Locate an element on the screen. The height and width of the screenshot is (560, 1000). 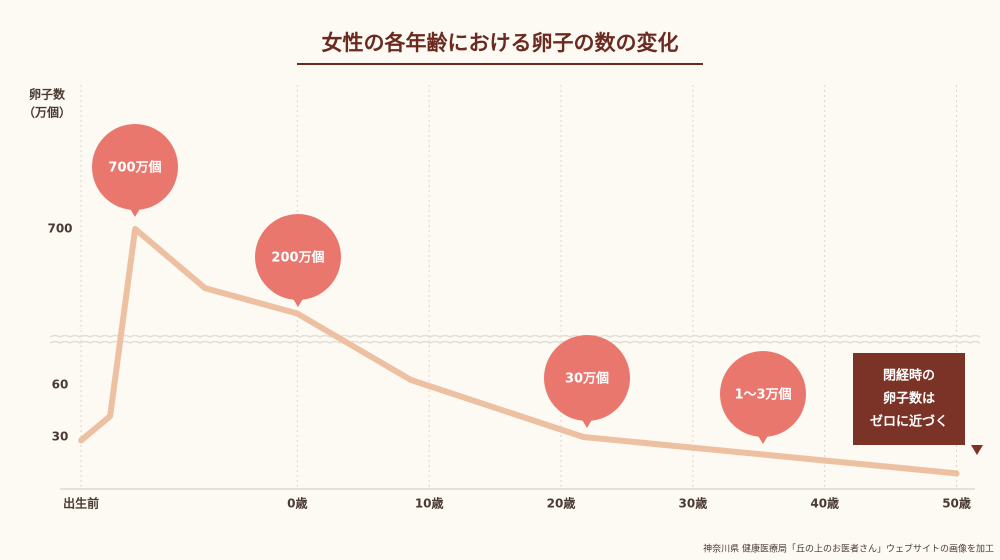
callout-text: 200万個 is located at coordinates (297, 258).